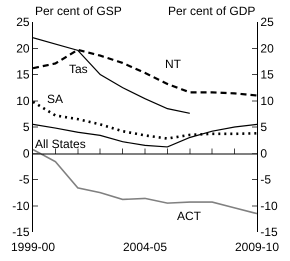 Image resolution: width=290 pixels, height=261 pixels. I want to click on x-tick-label: 2004-05, so click(145, 247).